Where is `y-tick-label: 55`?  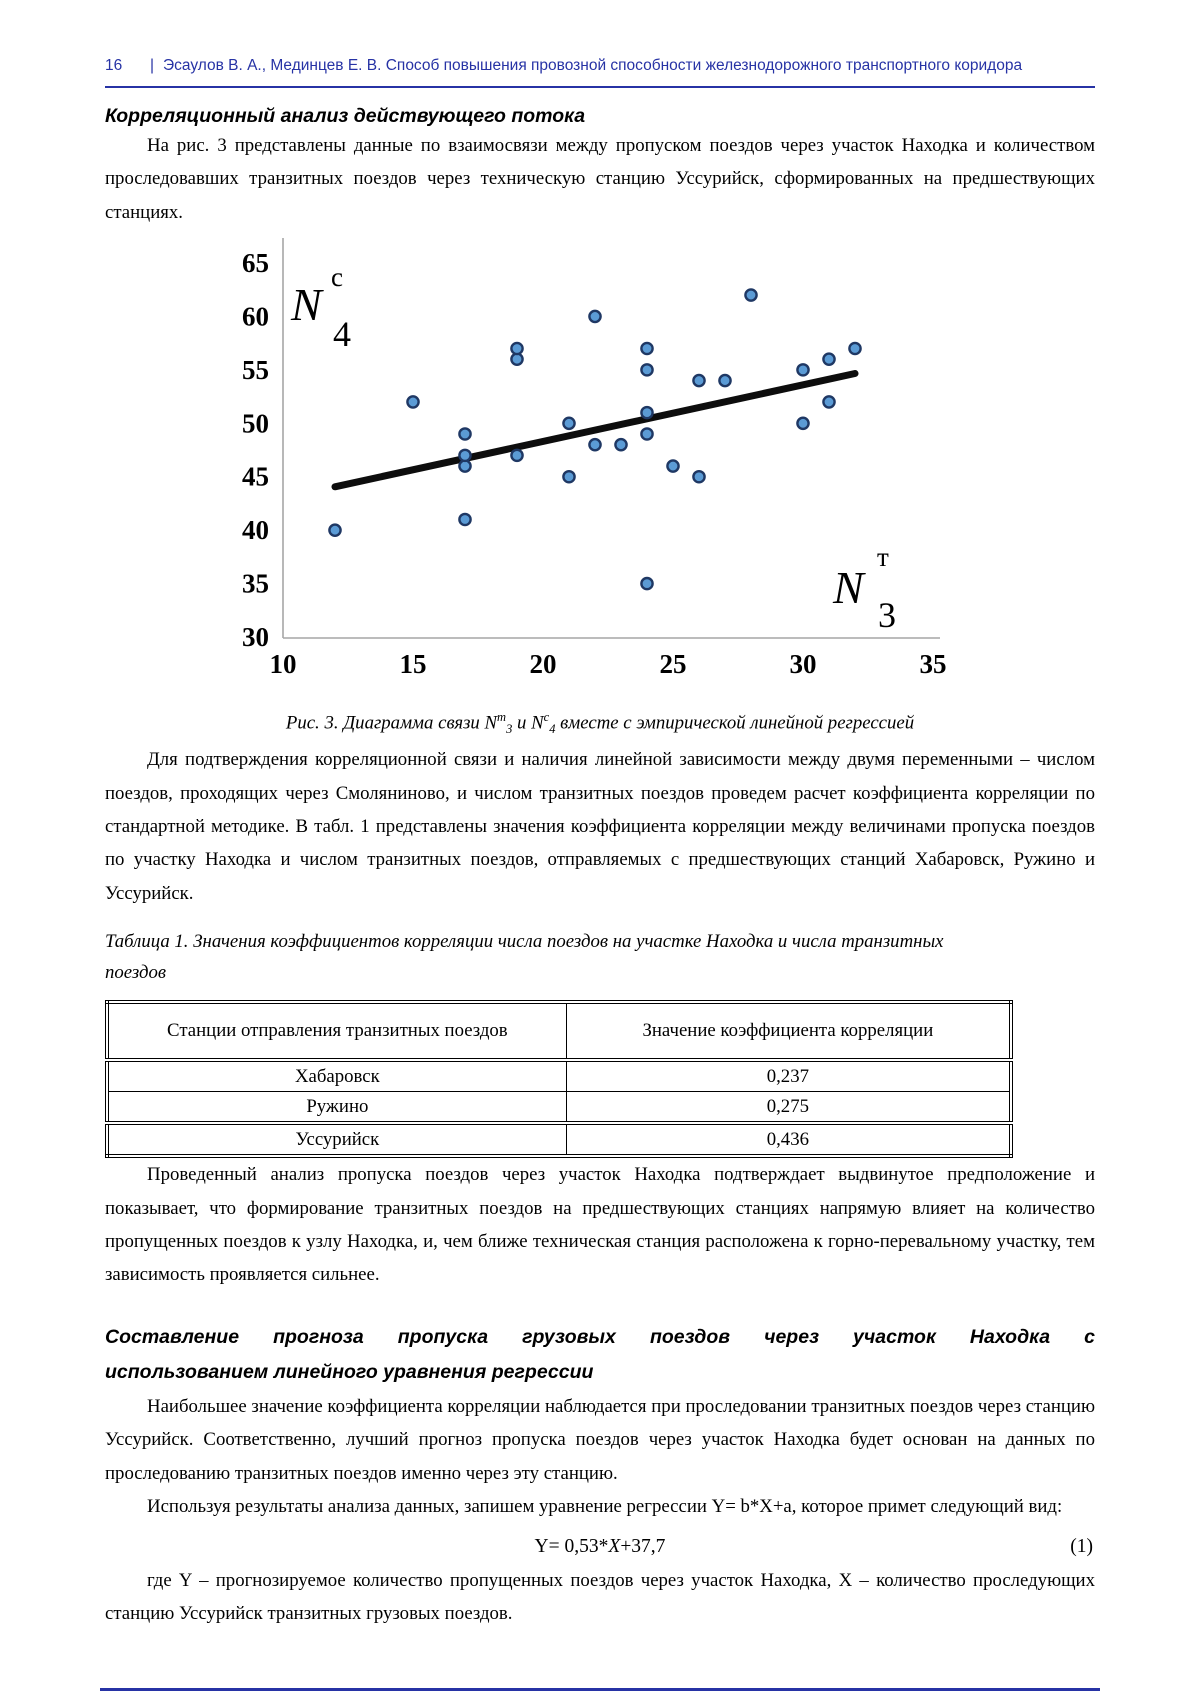 y-tick-label: 55 is located at coordinates (255, 370).